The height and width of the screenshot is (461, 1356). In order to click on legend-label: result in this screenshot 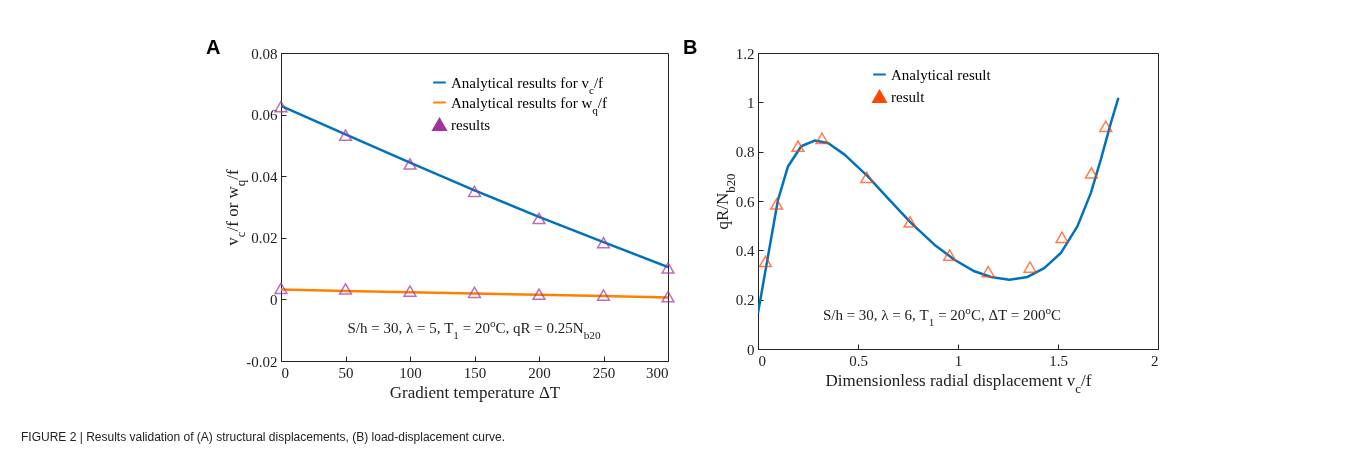, I will do `click(908, 96)`.